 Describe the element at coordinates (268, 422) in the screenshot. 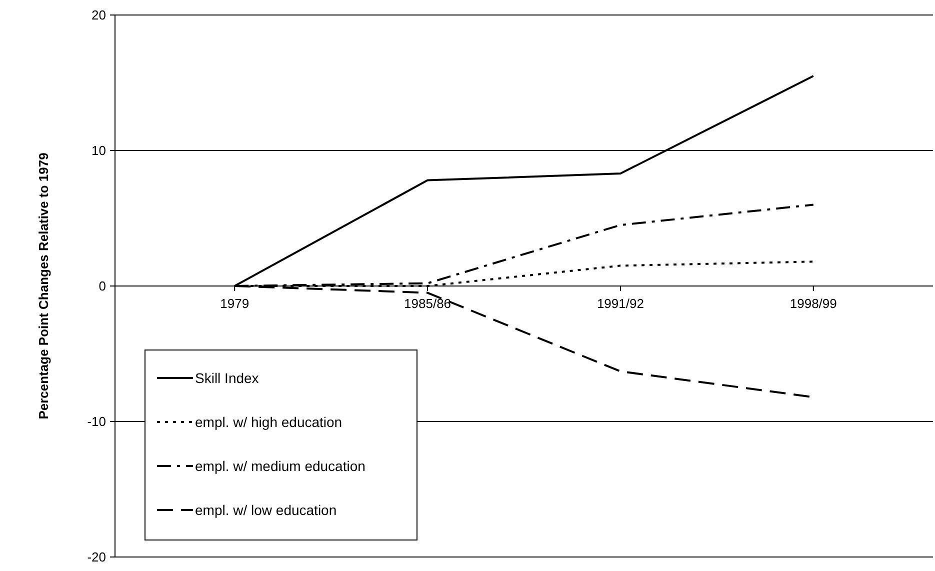

I see `legend-label: empl. w/ high education` at that location.